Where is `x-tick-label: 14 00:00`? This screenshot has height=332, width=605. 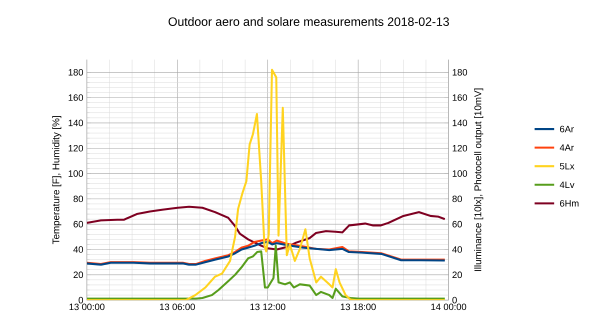 x-tick-label: 14 00:00 is located at coordinates (448, 306).